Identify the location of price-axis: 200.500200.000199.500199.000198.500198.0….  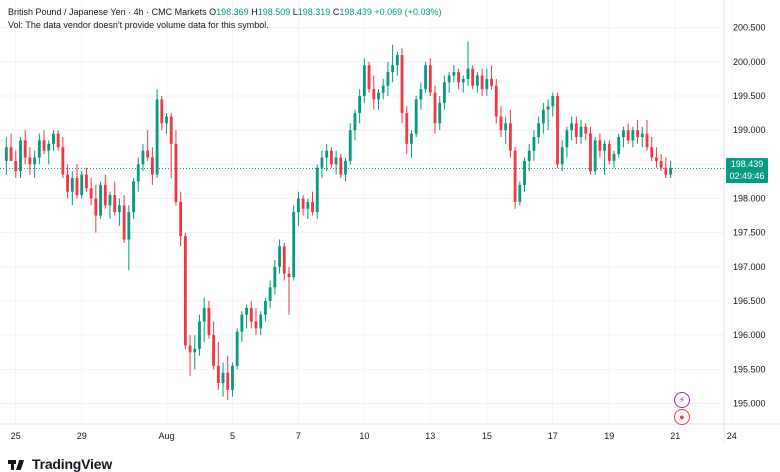
(749, 216).